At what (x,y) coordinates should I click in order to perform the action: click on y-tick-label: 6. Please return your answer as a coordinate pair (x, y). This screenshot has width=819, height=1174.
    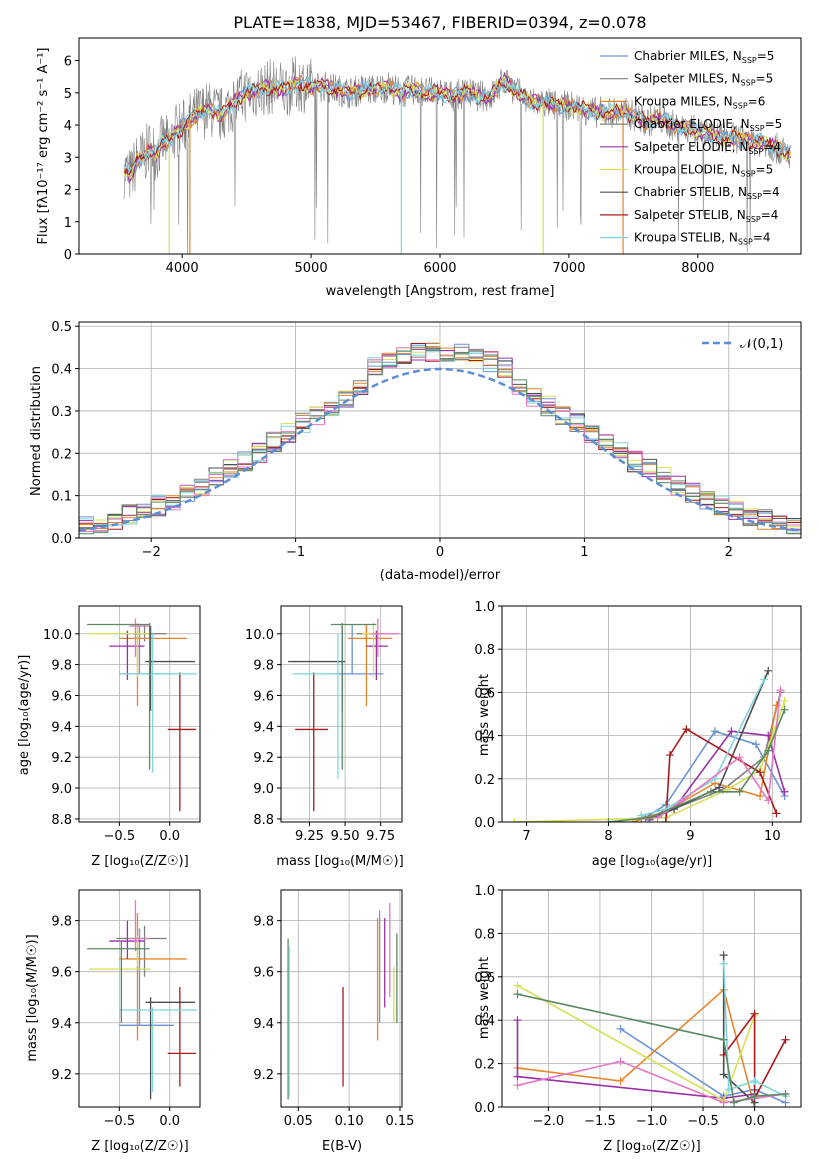
    Looking at the image, I should click on (68, 62).